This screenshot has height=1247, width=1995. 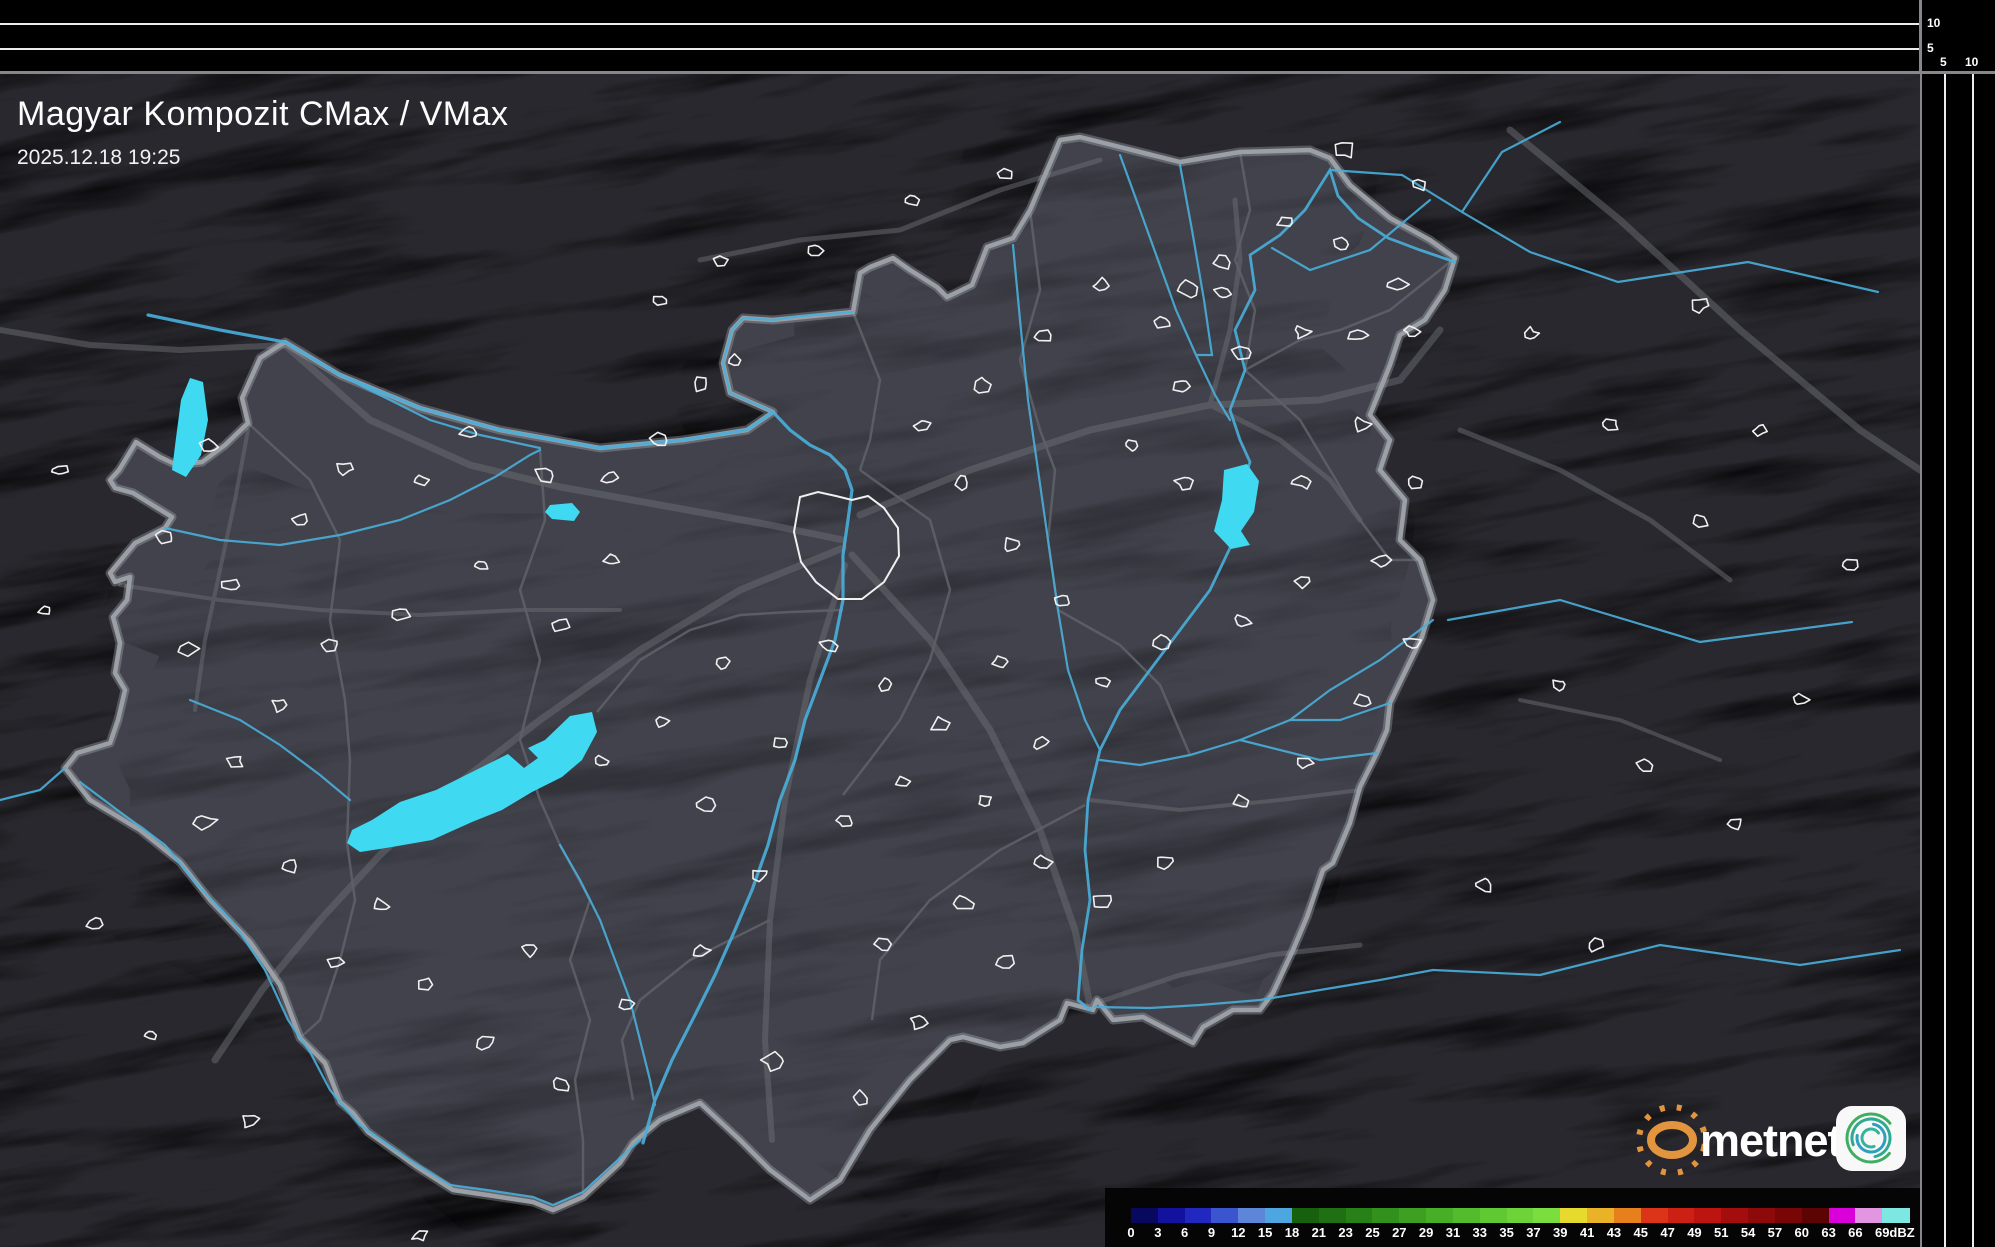 What do you see at coordinates (1265, 1232) in the screenshot?
I see `legend-tick-label: 15` at bounding box center [1265, 1232].